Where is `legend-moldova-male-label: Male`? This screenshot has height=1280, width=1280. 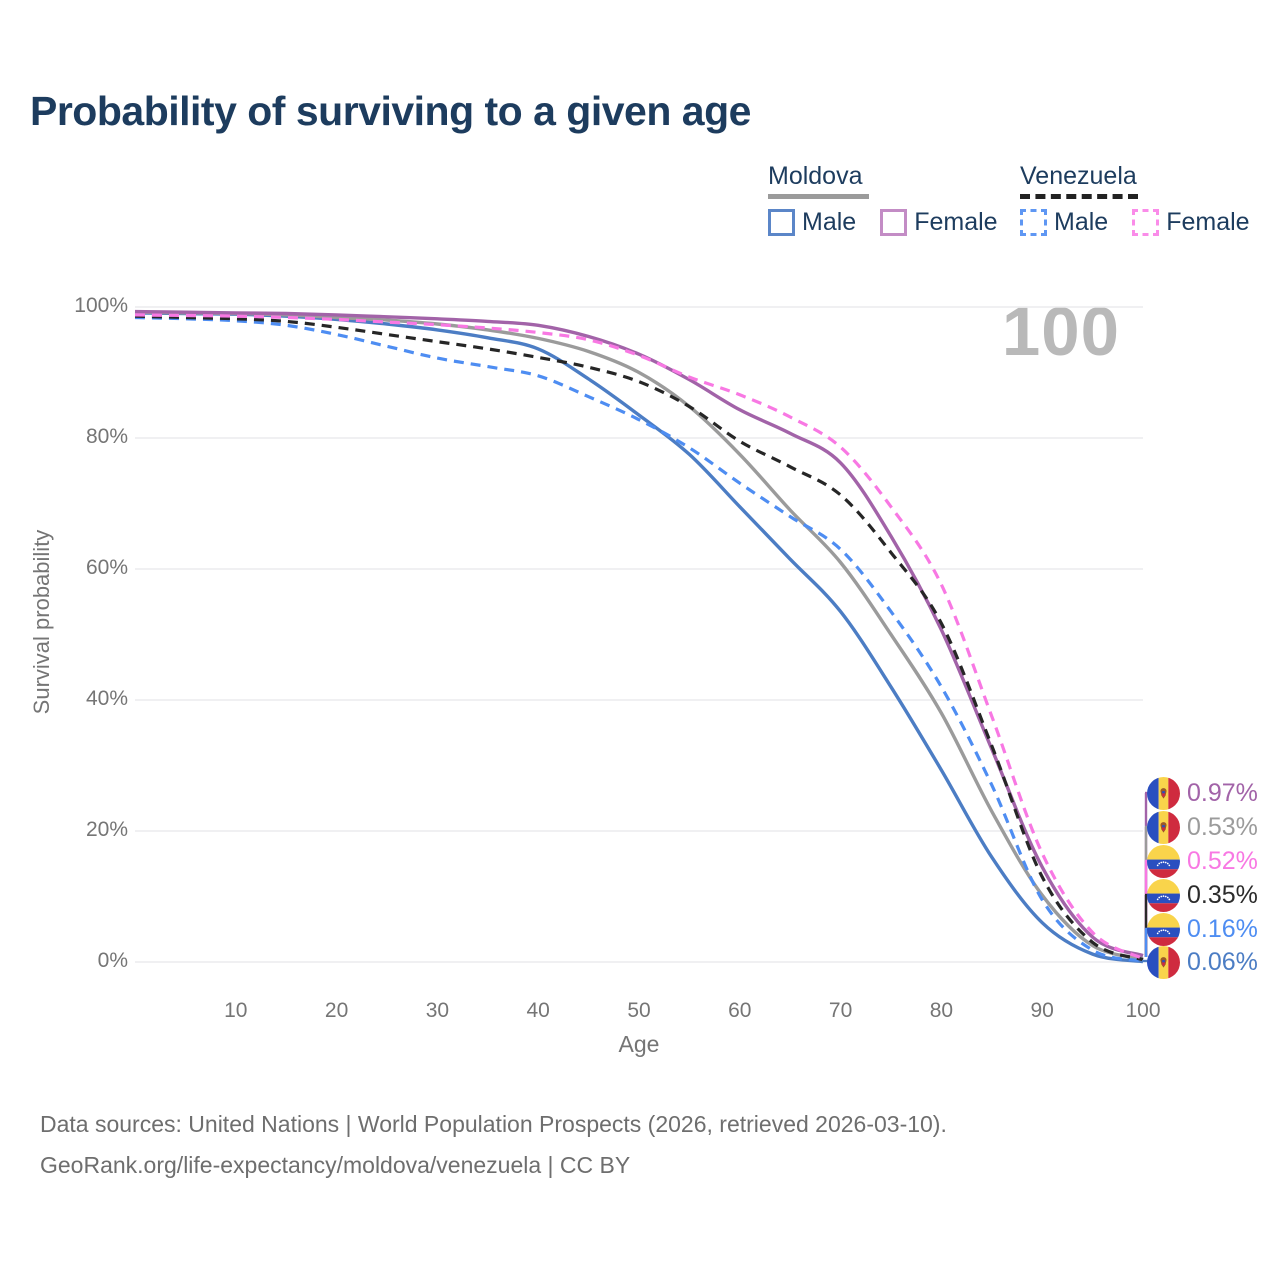
legend-moldova-male-label: Male is located at coordinates (829, 222).